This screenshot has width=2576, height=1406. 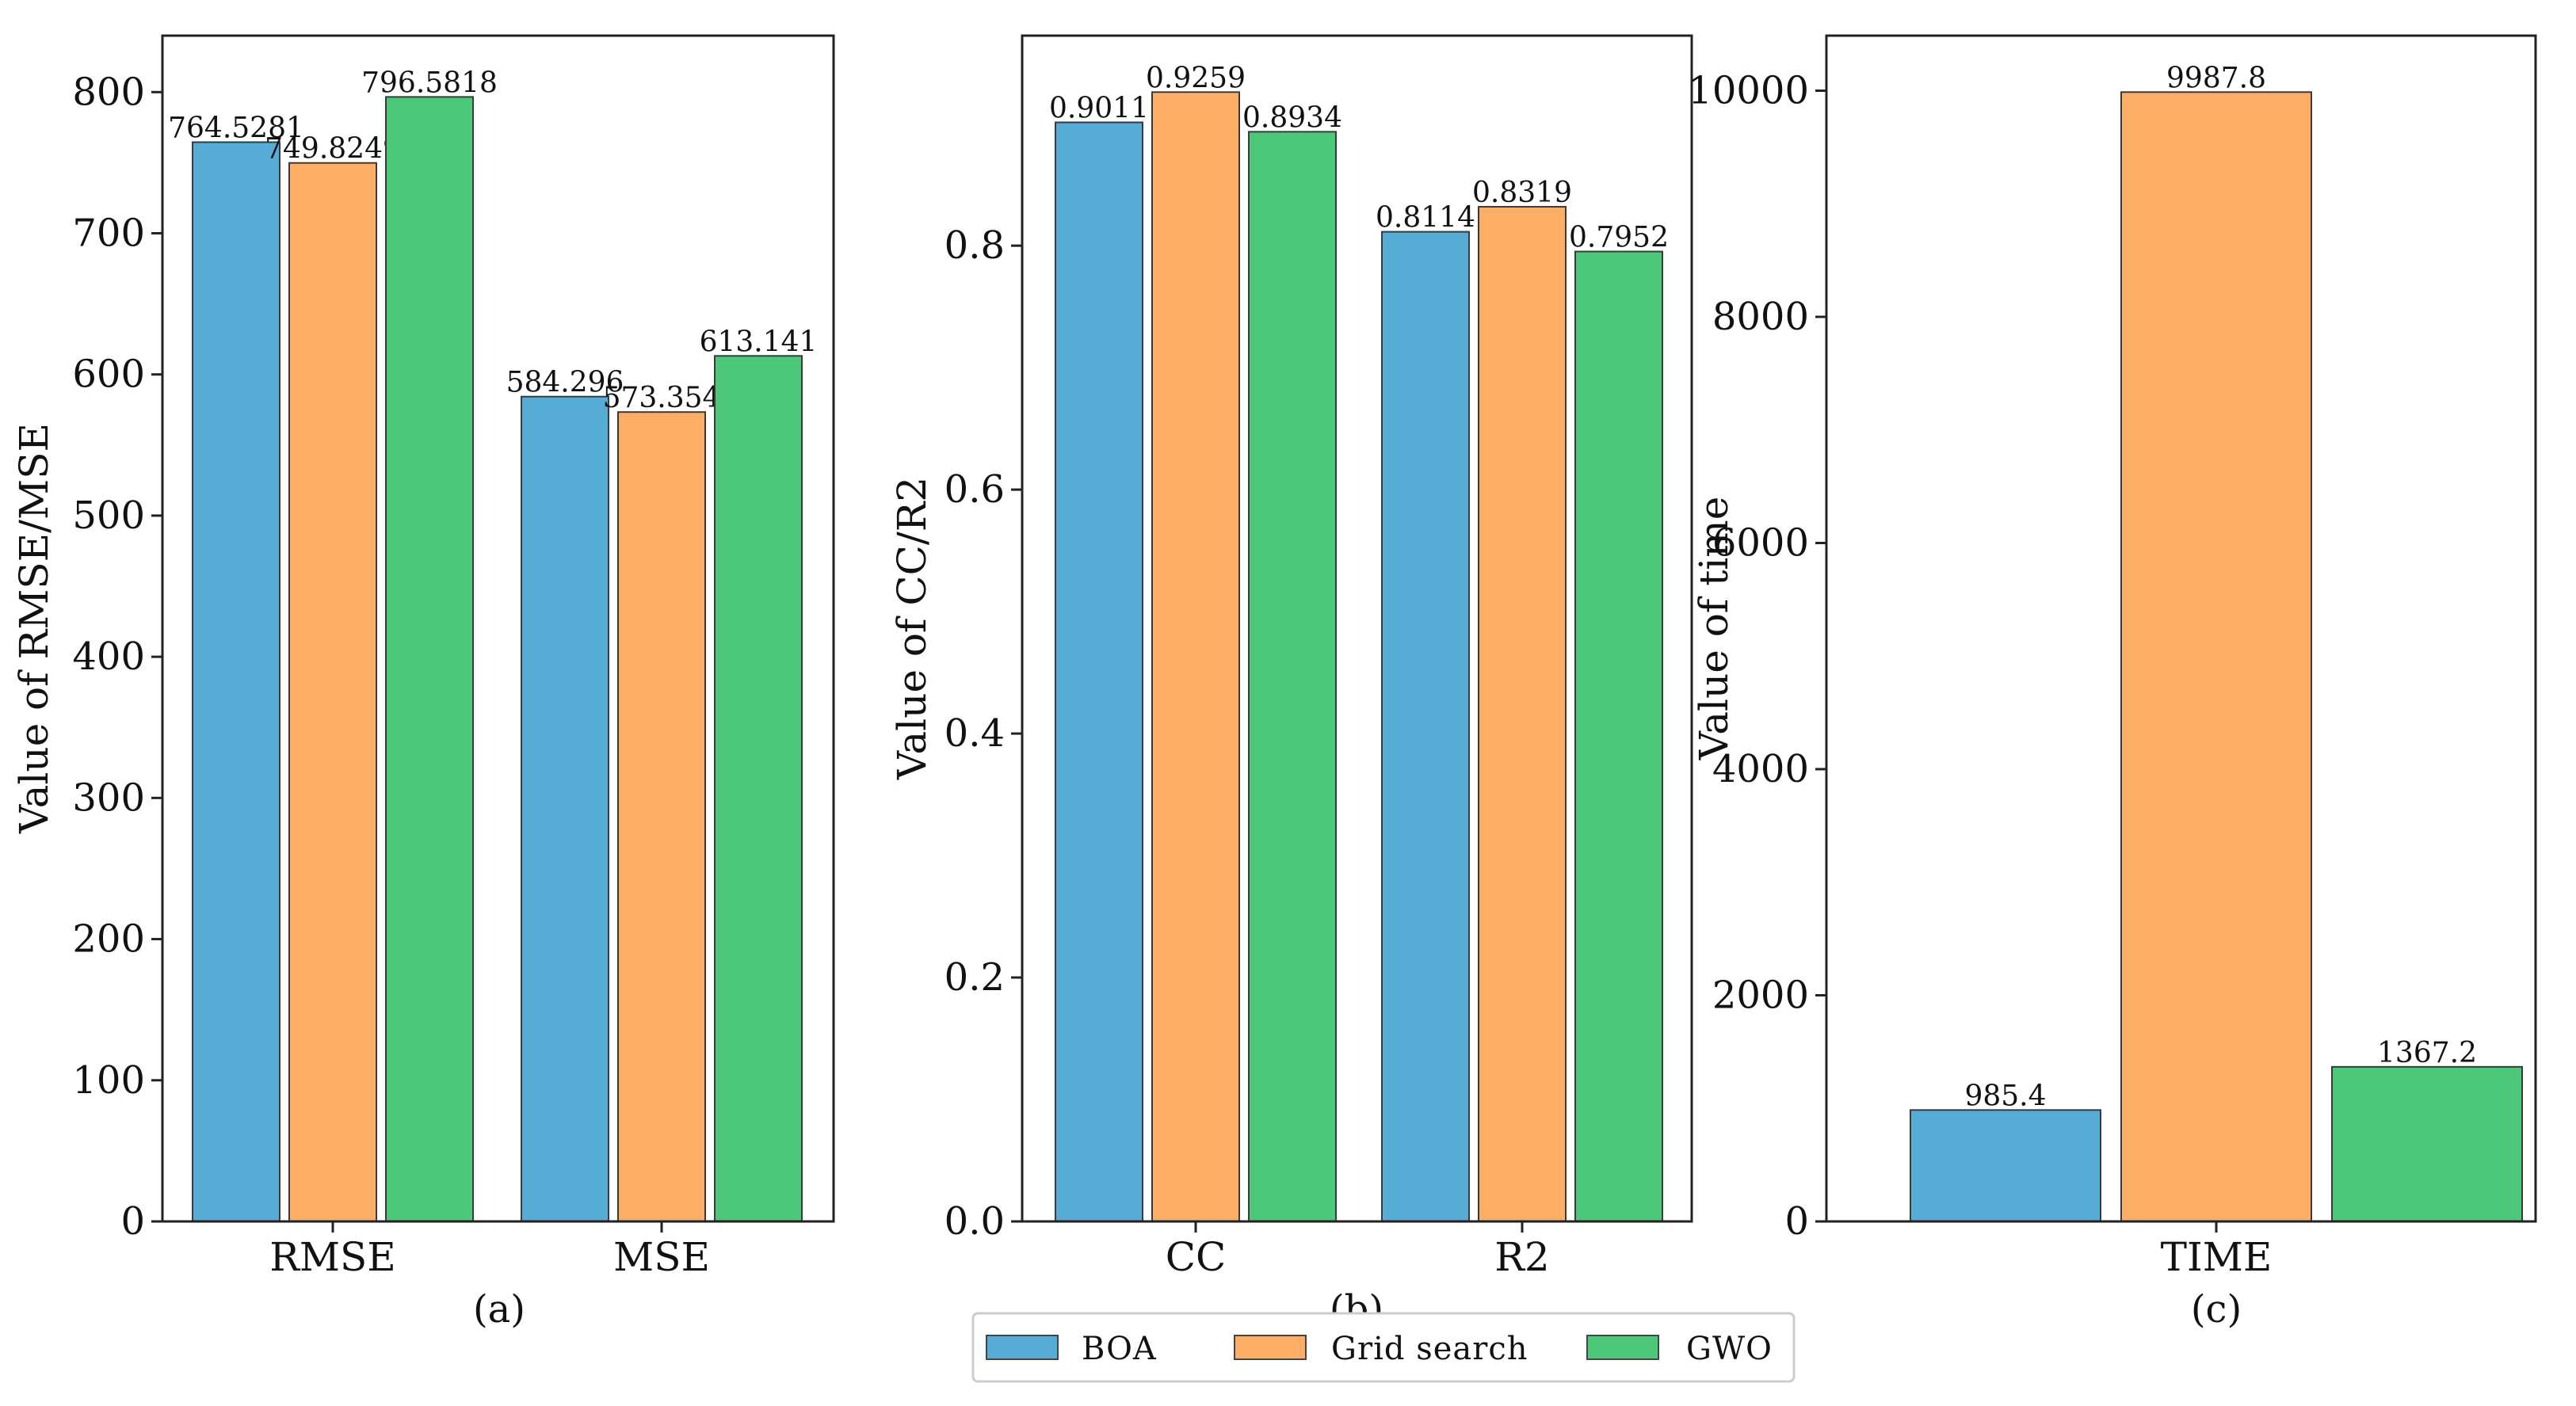 What do you see at coordinates (1760, 317) in the screenshot?
I see `y-tick-label: 8000` at bounding box center [1760, 317].